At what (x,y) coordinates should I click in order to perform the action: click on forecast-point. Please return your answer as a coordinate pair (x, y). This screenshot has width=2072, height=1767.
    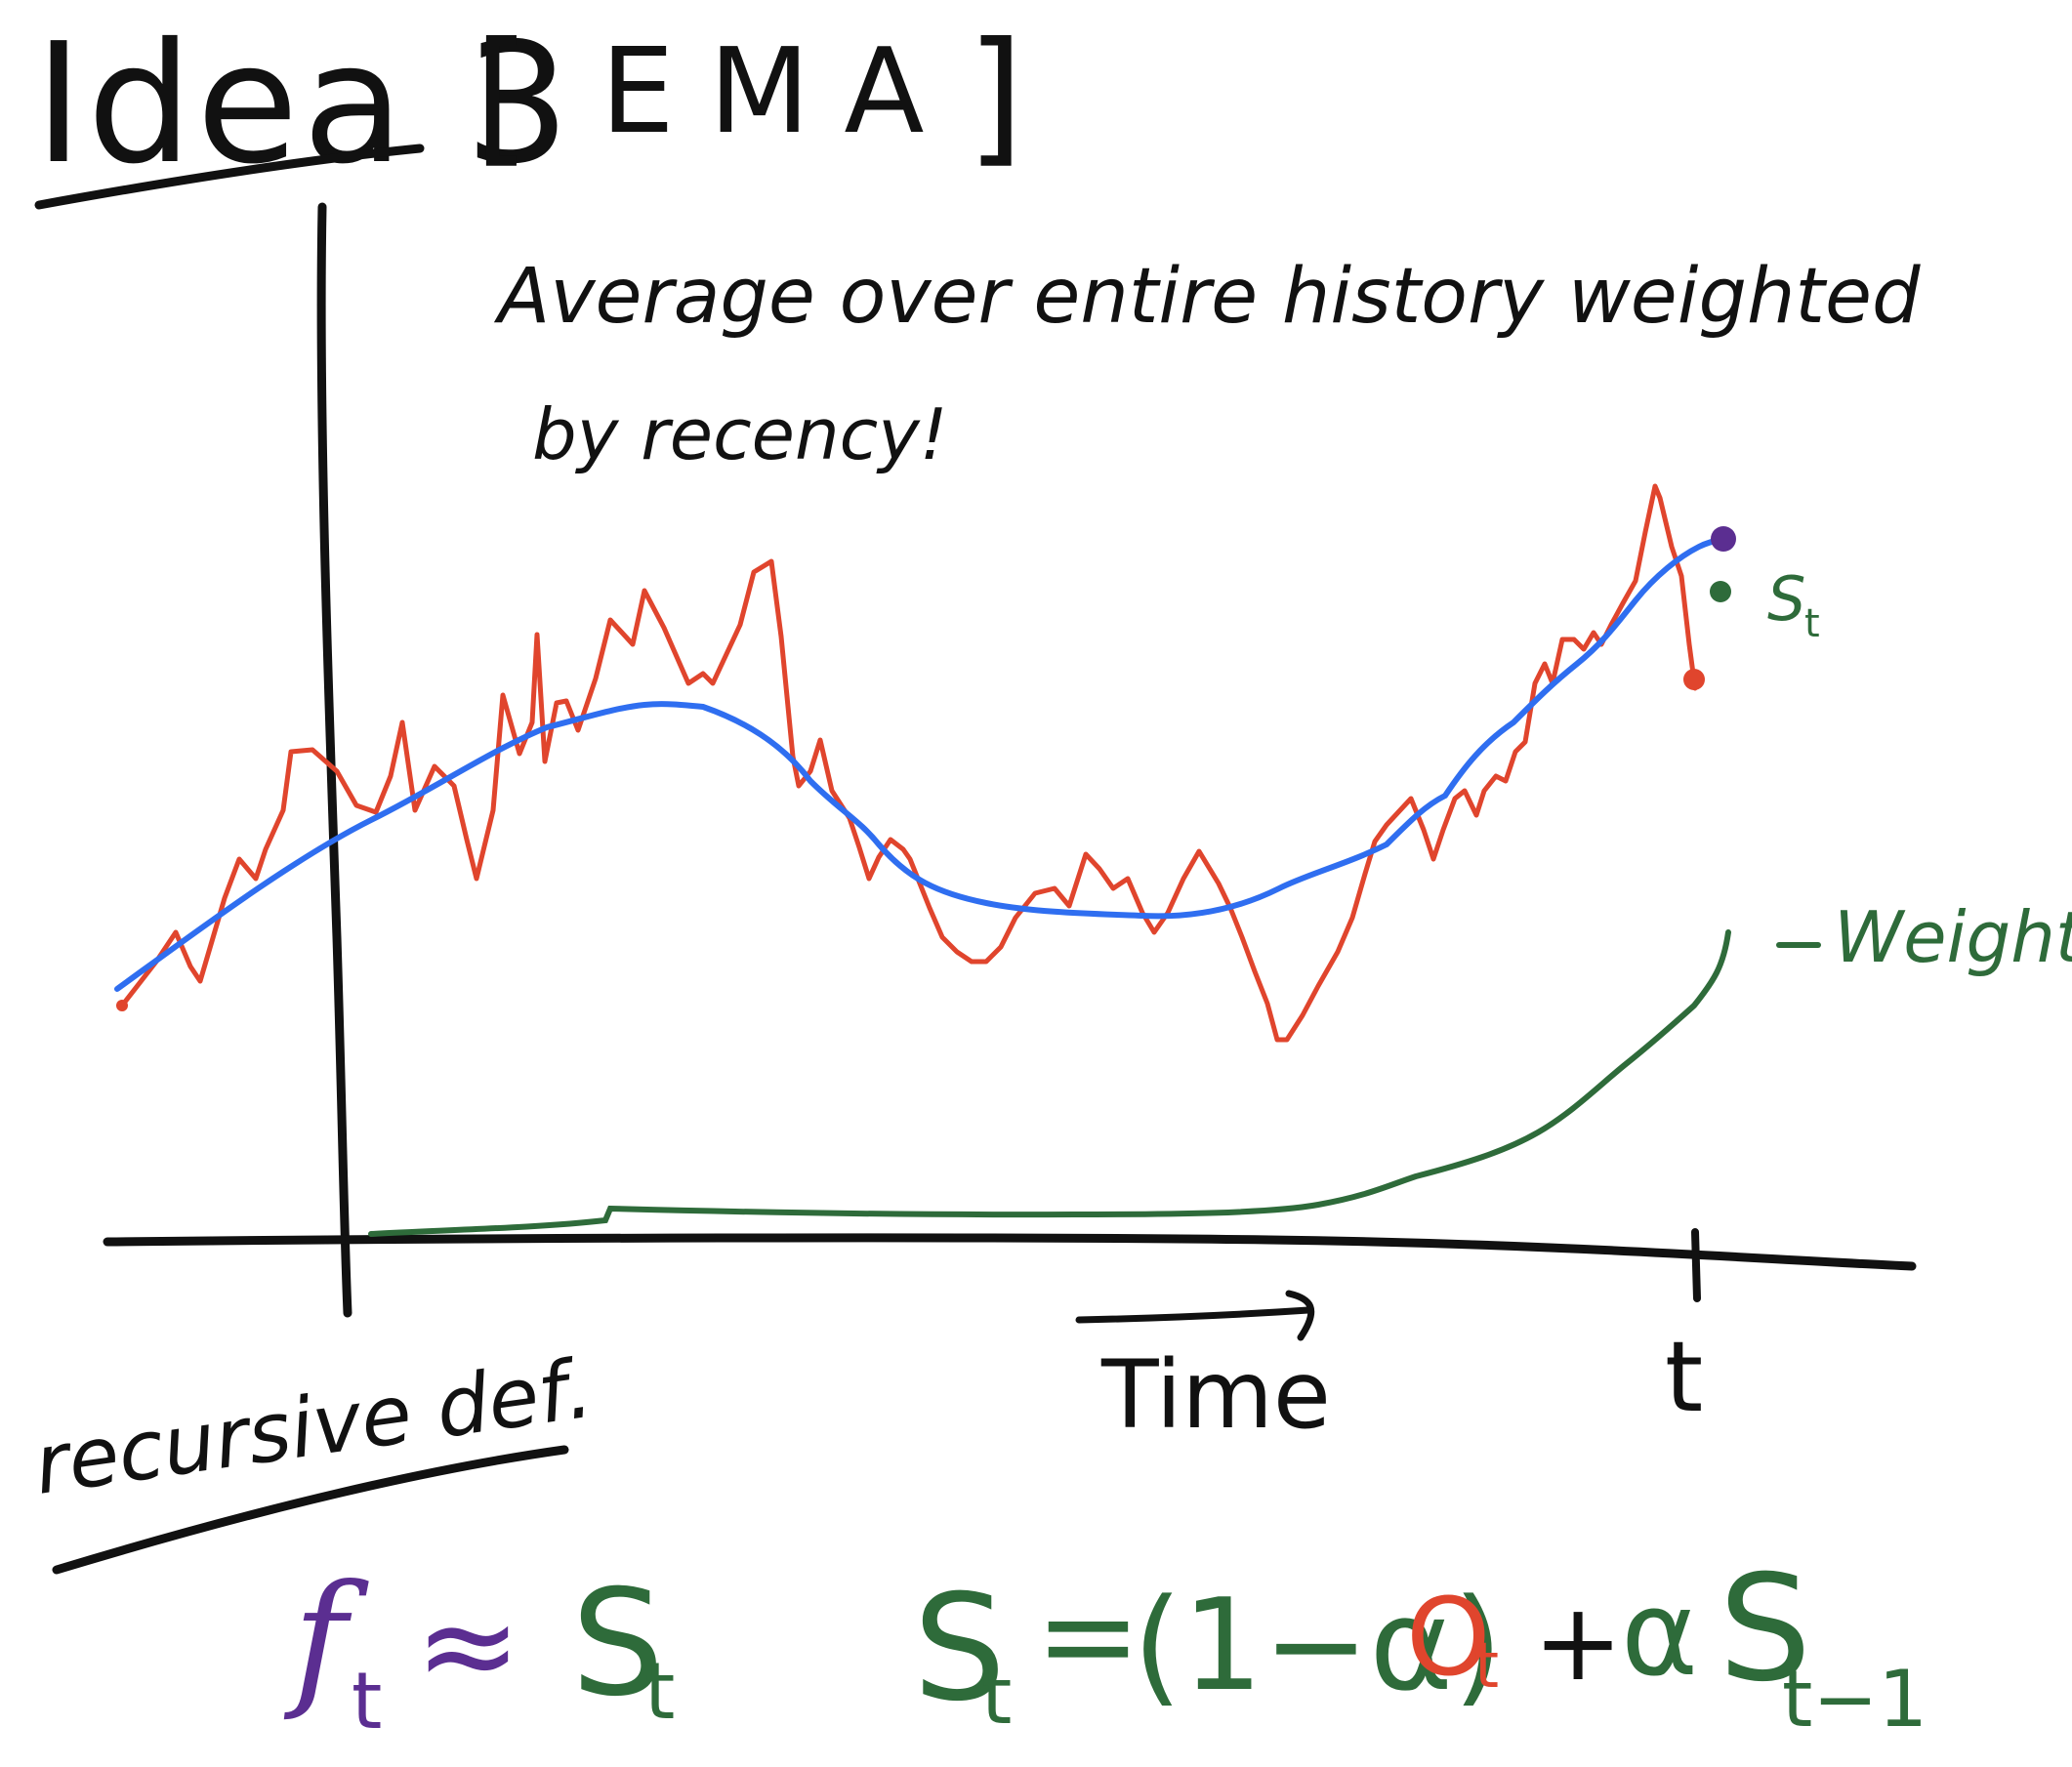
    Looking at the image, I should click on (1723, 539).